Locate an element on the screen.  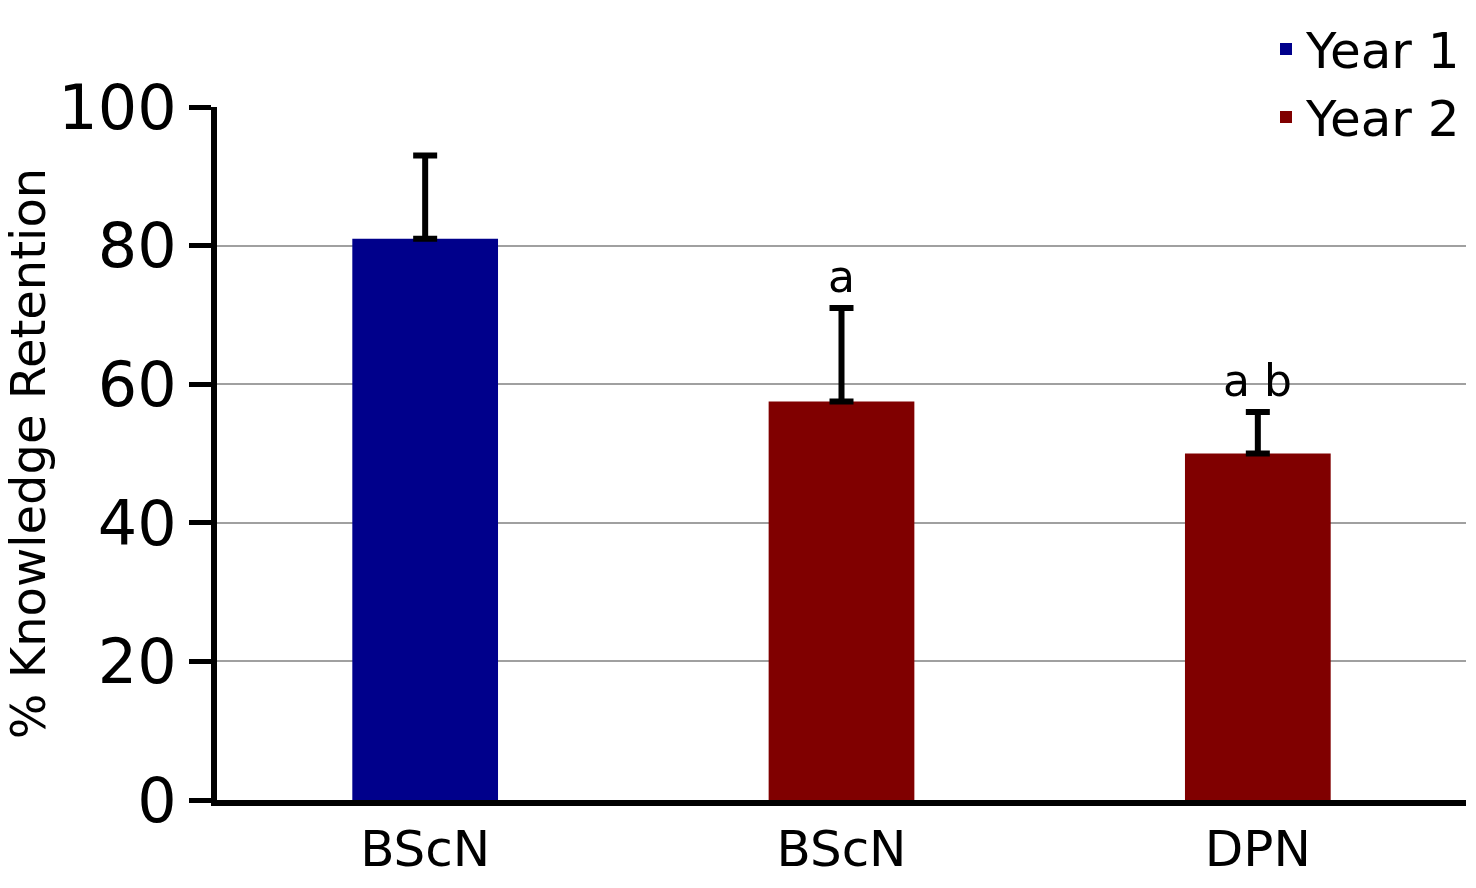
legend-label: Year 1 is located at coordinates (1382, 51).